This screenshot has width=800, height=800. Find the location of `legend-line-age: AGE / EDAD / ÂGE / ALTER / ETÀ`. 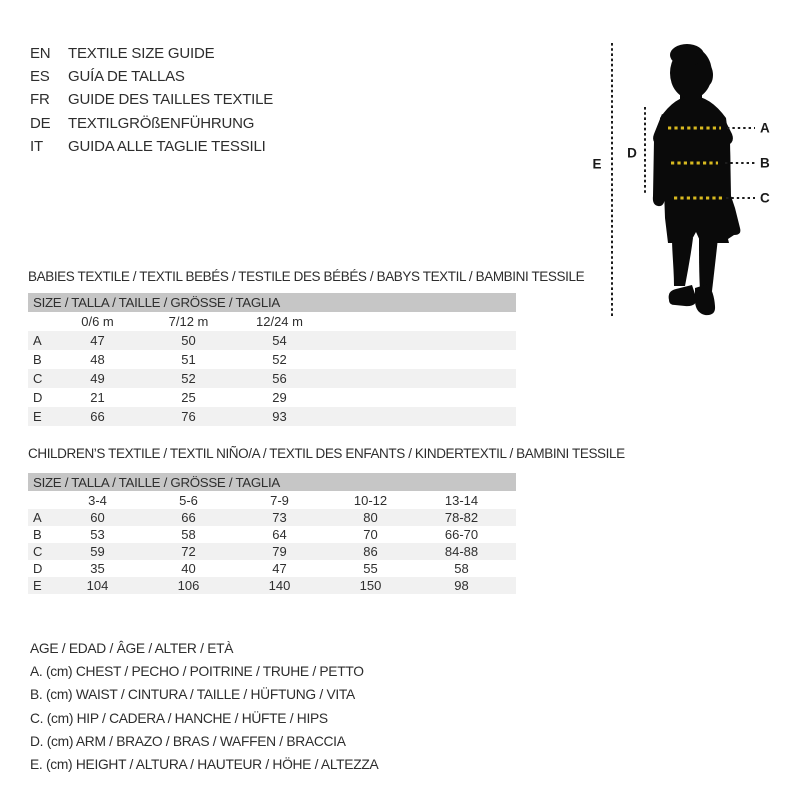

legend-line-age: AGE / EDAD / ÂGE / ALTER / ETÀ is located at coordinates (132, 648).